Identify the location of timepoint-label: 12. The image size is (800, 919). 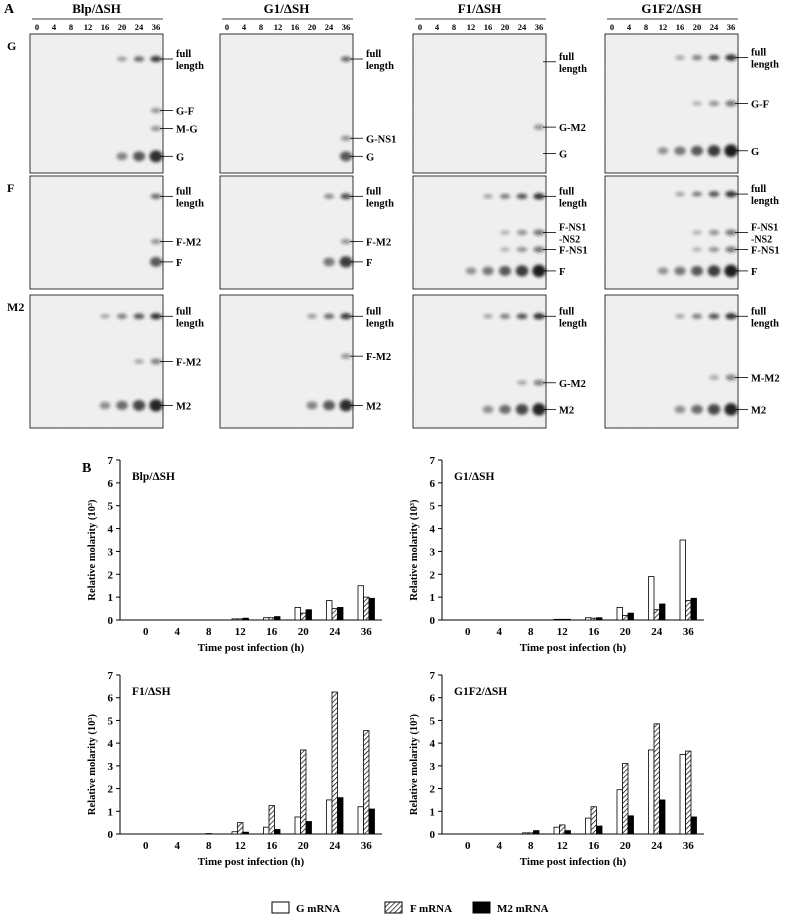
(278, 27).